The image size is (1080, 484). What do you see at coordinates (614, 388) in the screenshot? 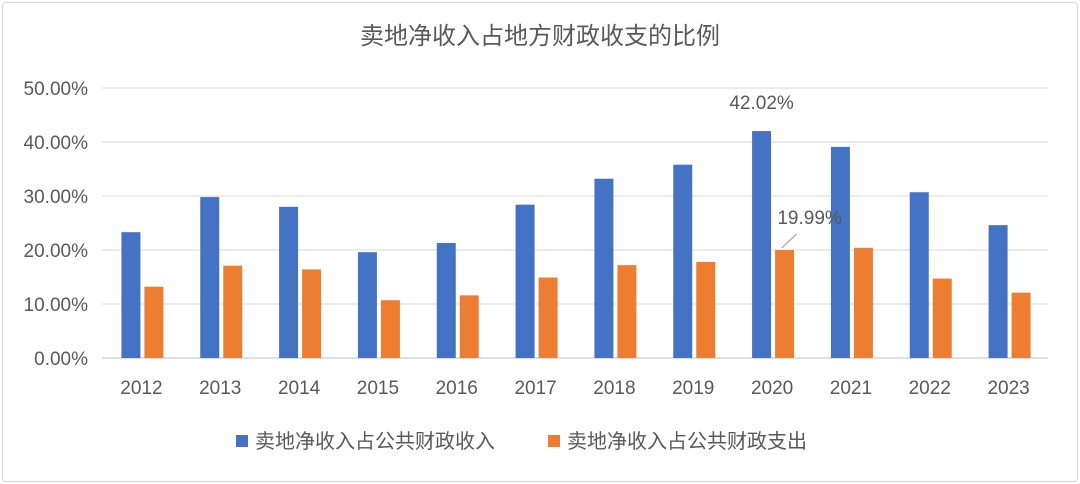
I see `x-tick-label: 2018` at bounding box center [614, 388].